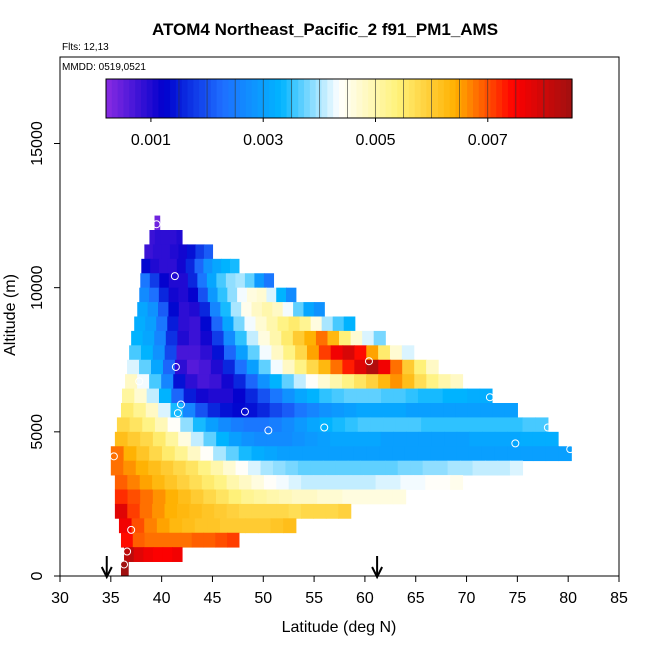  What do you see at coordinates (37, 287) in the screenshot?
I see `y-tick-label: 10000` at bounding box center [37, 287].